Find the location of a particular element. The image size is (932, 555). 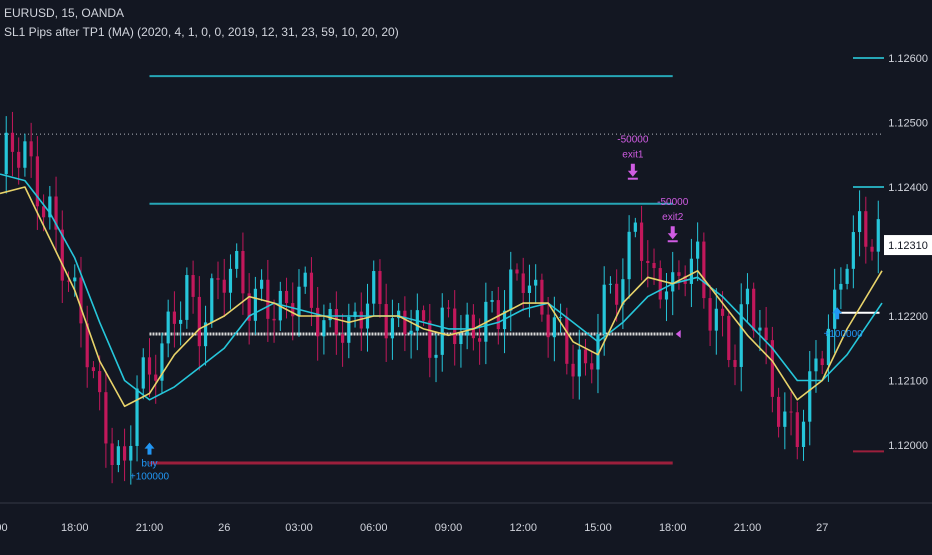

exit-tick-icon is located at coordinates (678, 334).